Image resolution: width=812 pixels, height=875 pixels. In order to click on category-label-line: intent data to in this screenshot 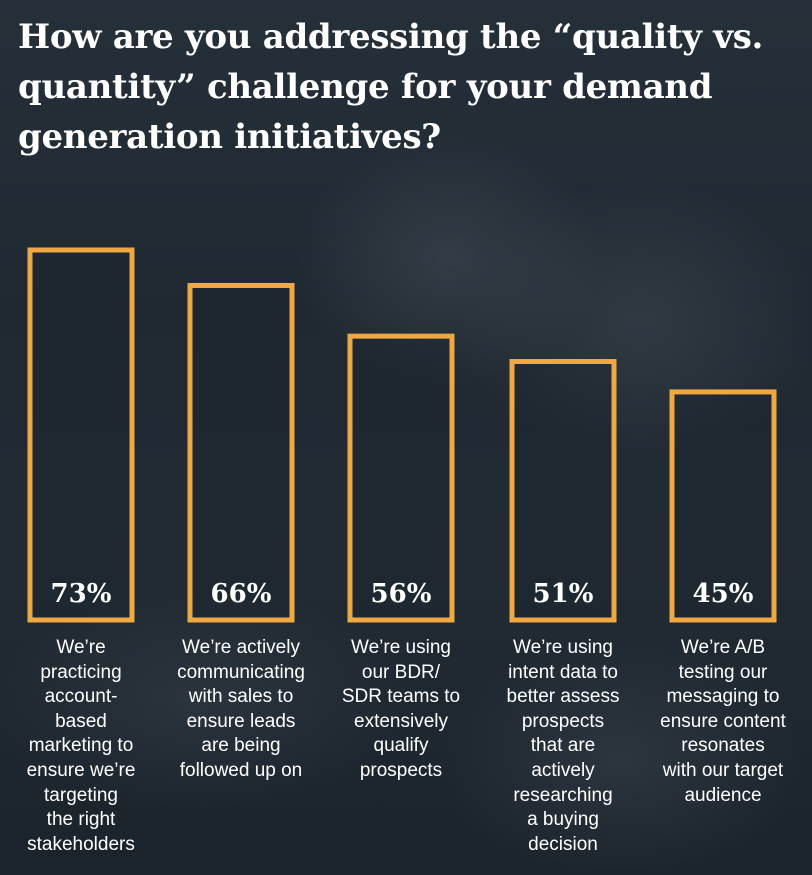, I will do `click(563, 672)`.